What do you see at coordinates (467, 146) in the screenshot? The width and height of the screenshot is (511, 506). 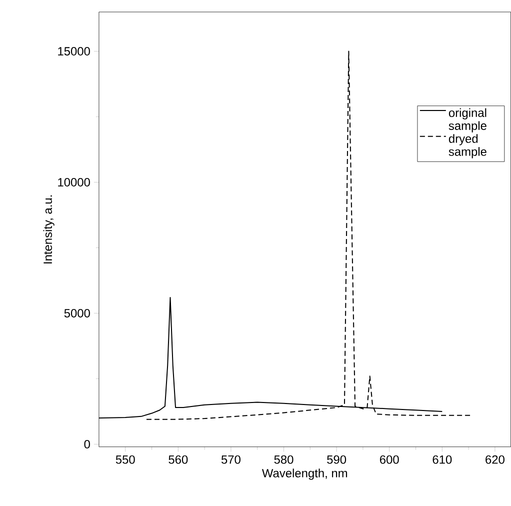 I see `legend-label: dryed sample` at bounding box center [467, 146].